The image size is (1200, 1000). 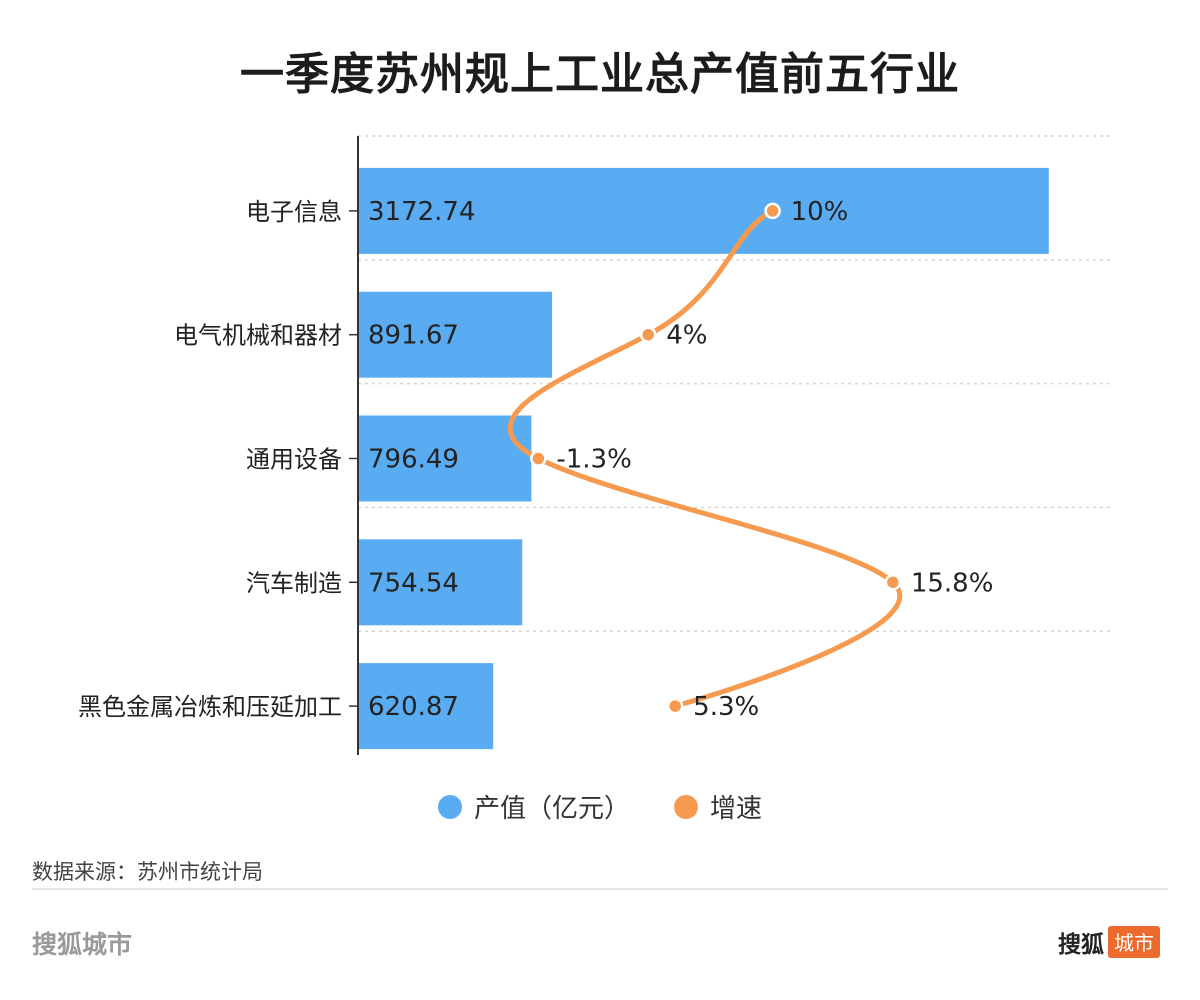 I want to click on bar-value-label: 891.67, so click(x=413, y=336).